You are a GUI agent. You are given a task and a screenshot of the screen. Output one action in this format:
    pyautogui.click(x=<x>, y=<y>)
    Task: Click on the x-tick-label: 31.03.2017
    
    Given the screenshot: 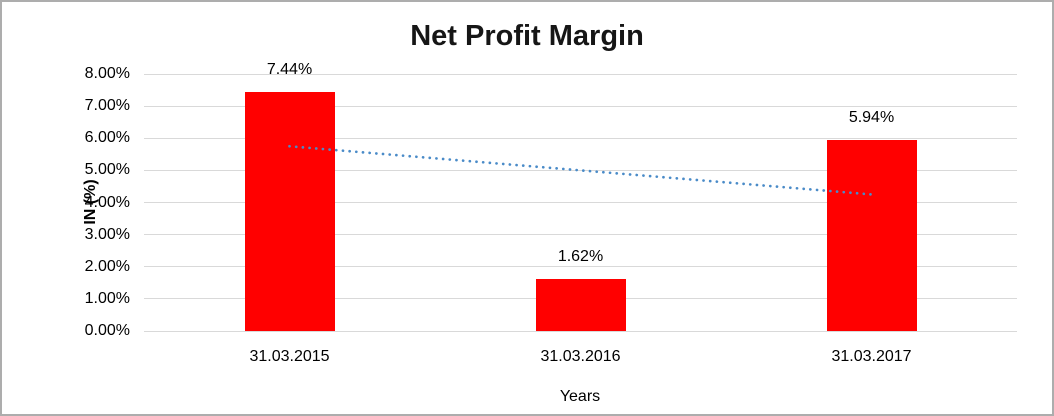 What is the action you would take?
    pyautogui.click(x=871, y=356)
    